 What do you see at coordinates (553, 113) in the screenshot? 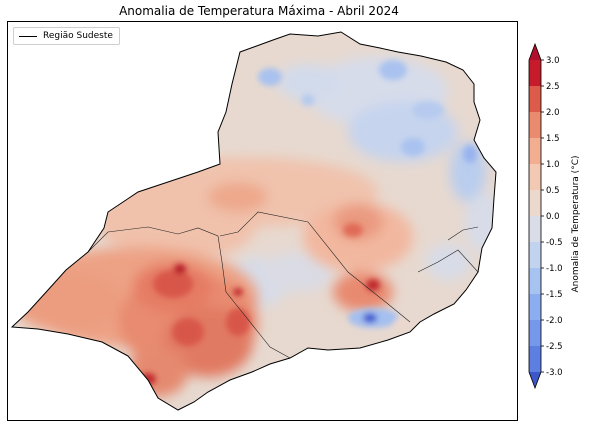
I see `colorbar-tick-label: 2.0` at bounding box center [553, 113].